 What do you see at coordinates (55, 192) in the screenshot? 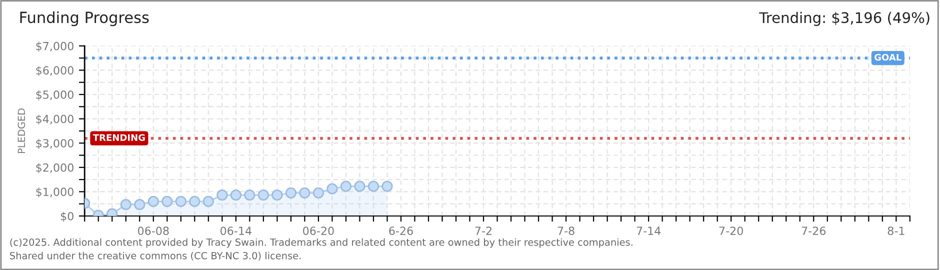
I see `y-tick-label: $1,000` at bounding box center [55, 192].